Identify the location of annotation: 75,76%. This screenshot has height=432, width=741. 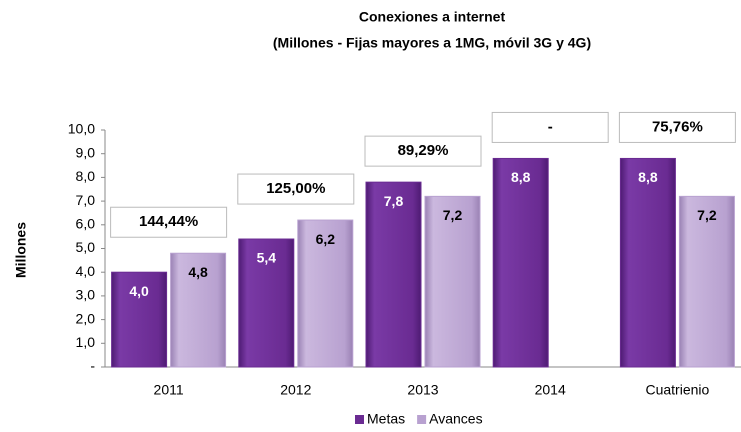
(677, 126).